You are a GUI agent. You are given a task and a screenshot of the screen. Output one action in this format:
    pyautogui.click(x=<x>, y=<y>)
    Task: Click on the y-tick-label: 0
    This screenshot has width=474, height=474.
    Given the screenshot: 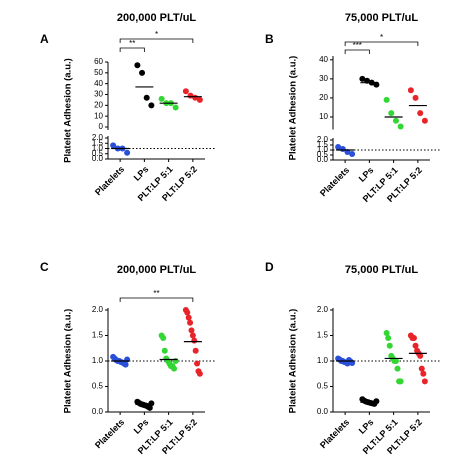 What is the action you would take?
    pyautogui.click(x=101, y=126)
    